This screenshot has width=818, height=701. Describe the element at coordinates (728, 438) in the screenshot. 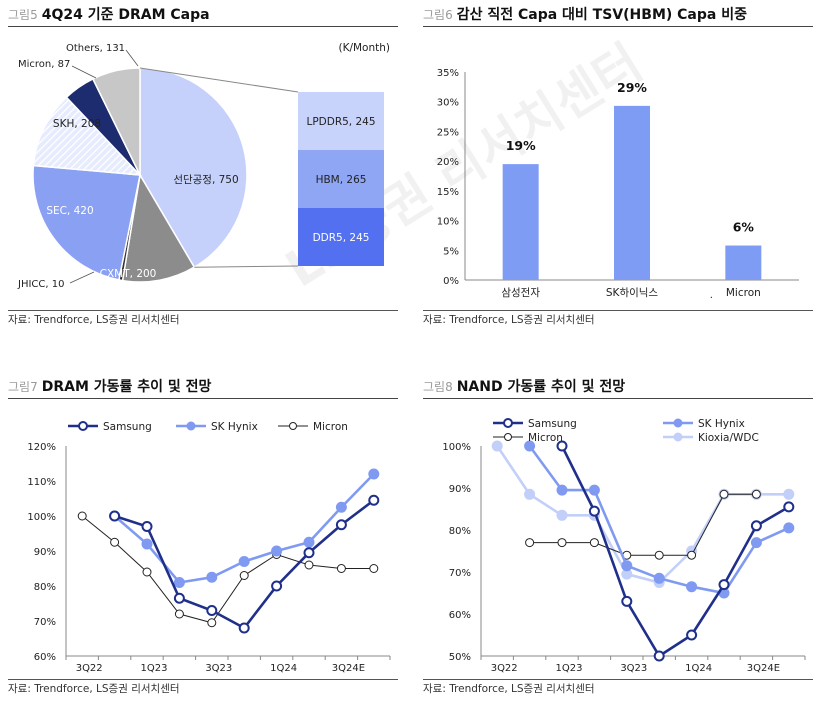

I see `legend-label: Kioxia/WDC` at that location.